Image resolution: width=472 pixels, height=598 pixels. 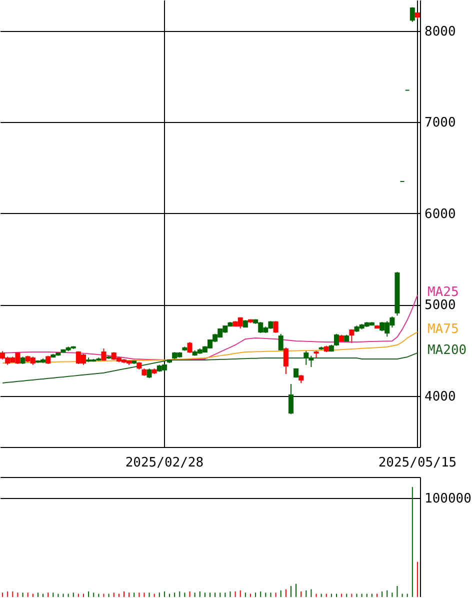 What do you see at coordinates (210, 327) in the screenshot?
I see `line-series` at bounding box center [210, 327].